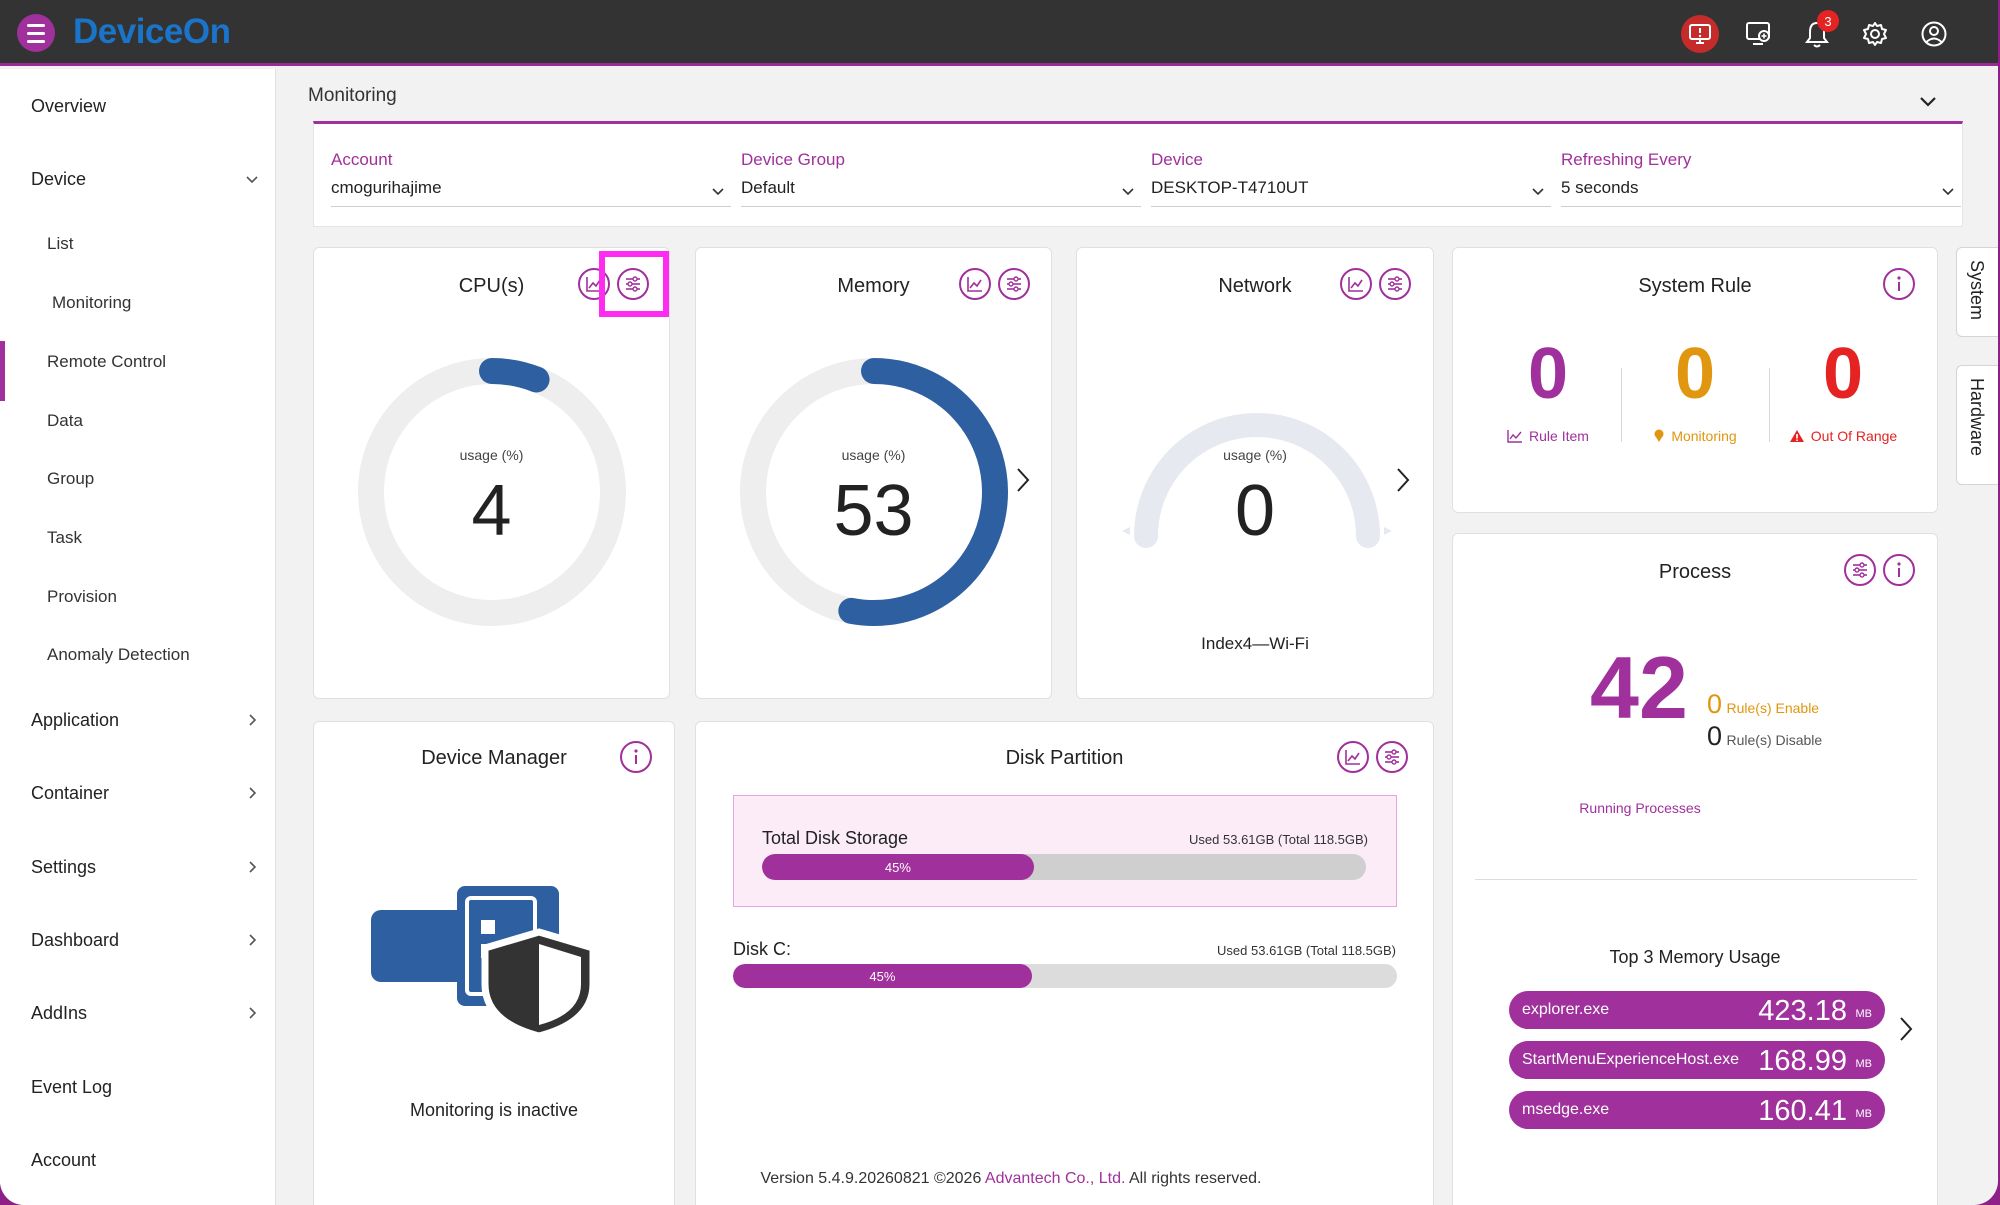  Describe the element at coordinates (65, 420) in the screenshot. I see `sidebar-item-label: Data` at that location.